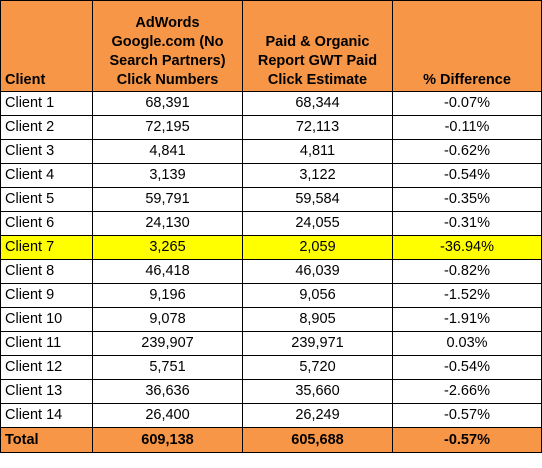  Describe the element at coordinates (167, 391) in the screenshot. I see `adwords-cell: 36,636` at that location.